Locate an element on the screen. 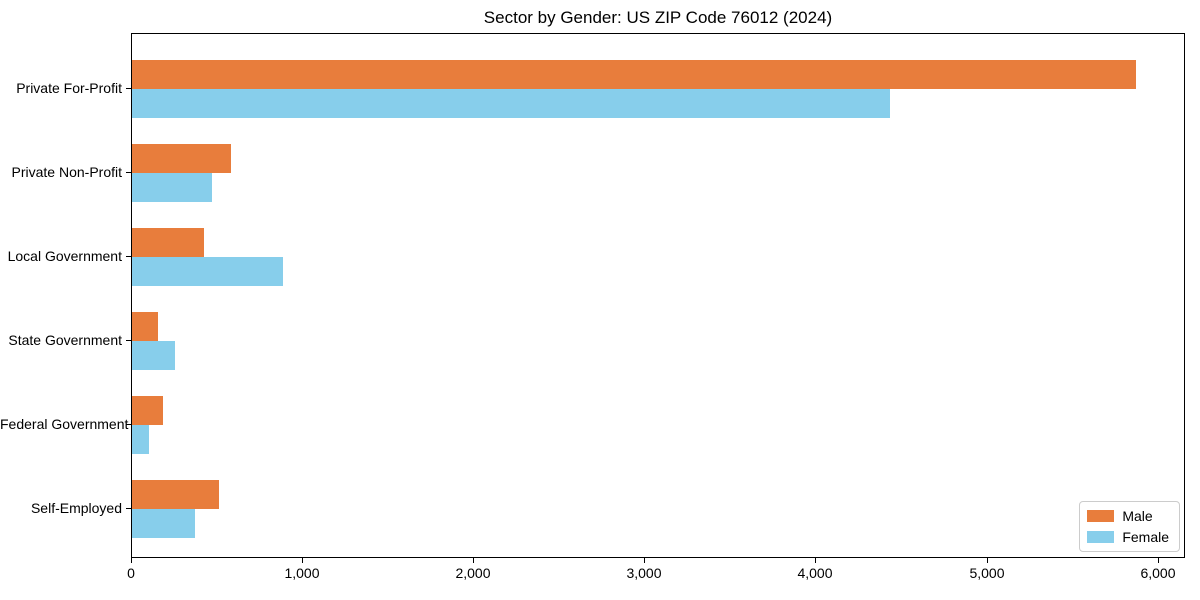 The image size is (1200, 600). bar-female-private-non-profit is located at coordinates (172, 187).